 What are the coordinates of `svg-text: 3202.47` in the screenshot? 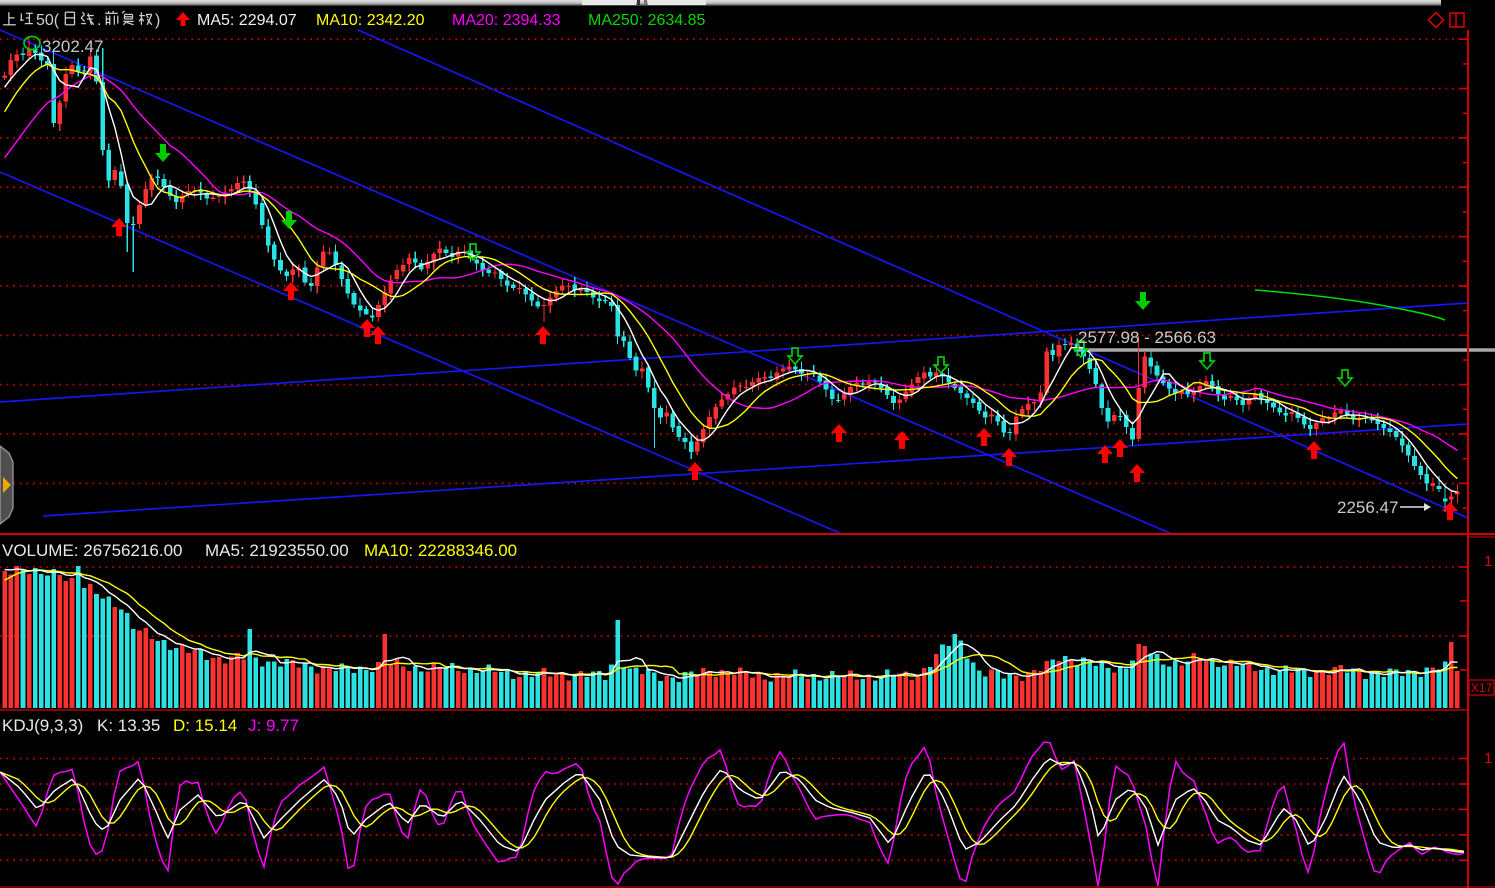 It's located at (72, 46).